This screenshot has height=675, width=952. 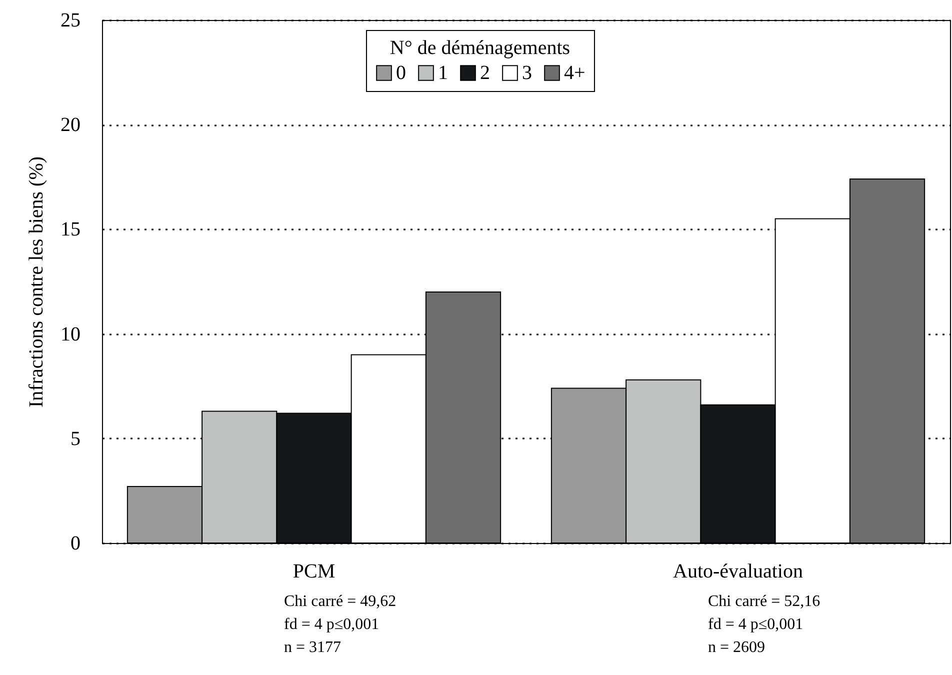 I want to click on text: Chi carré = 49,62 fd = 4 p≤0,001 n = 3177, so click(x=340, y=624).